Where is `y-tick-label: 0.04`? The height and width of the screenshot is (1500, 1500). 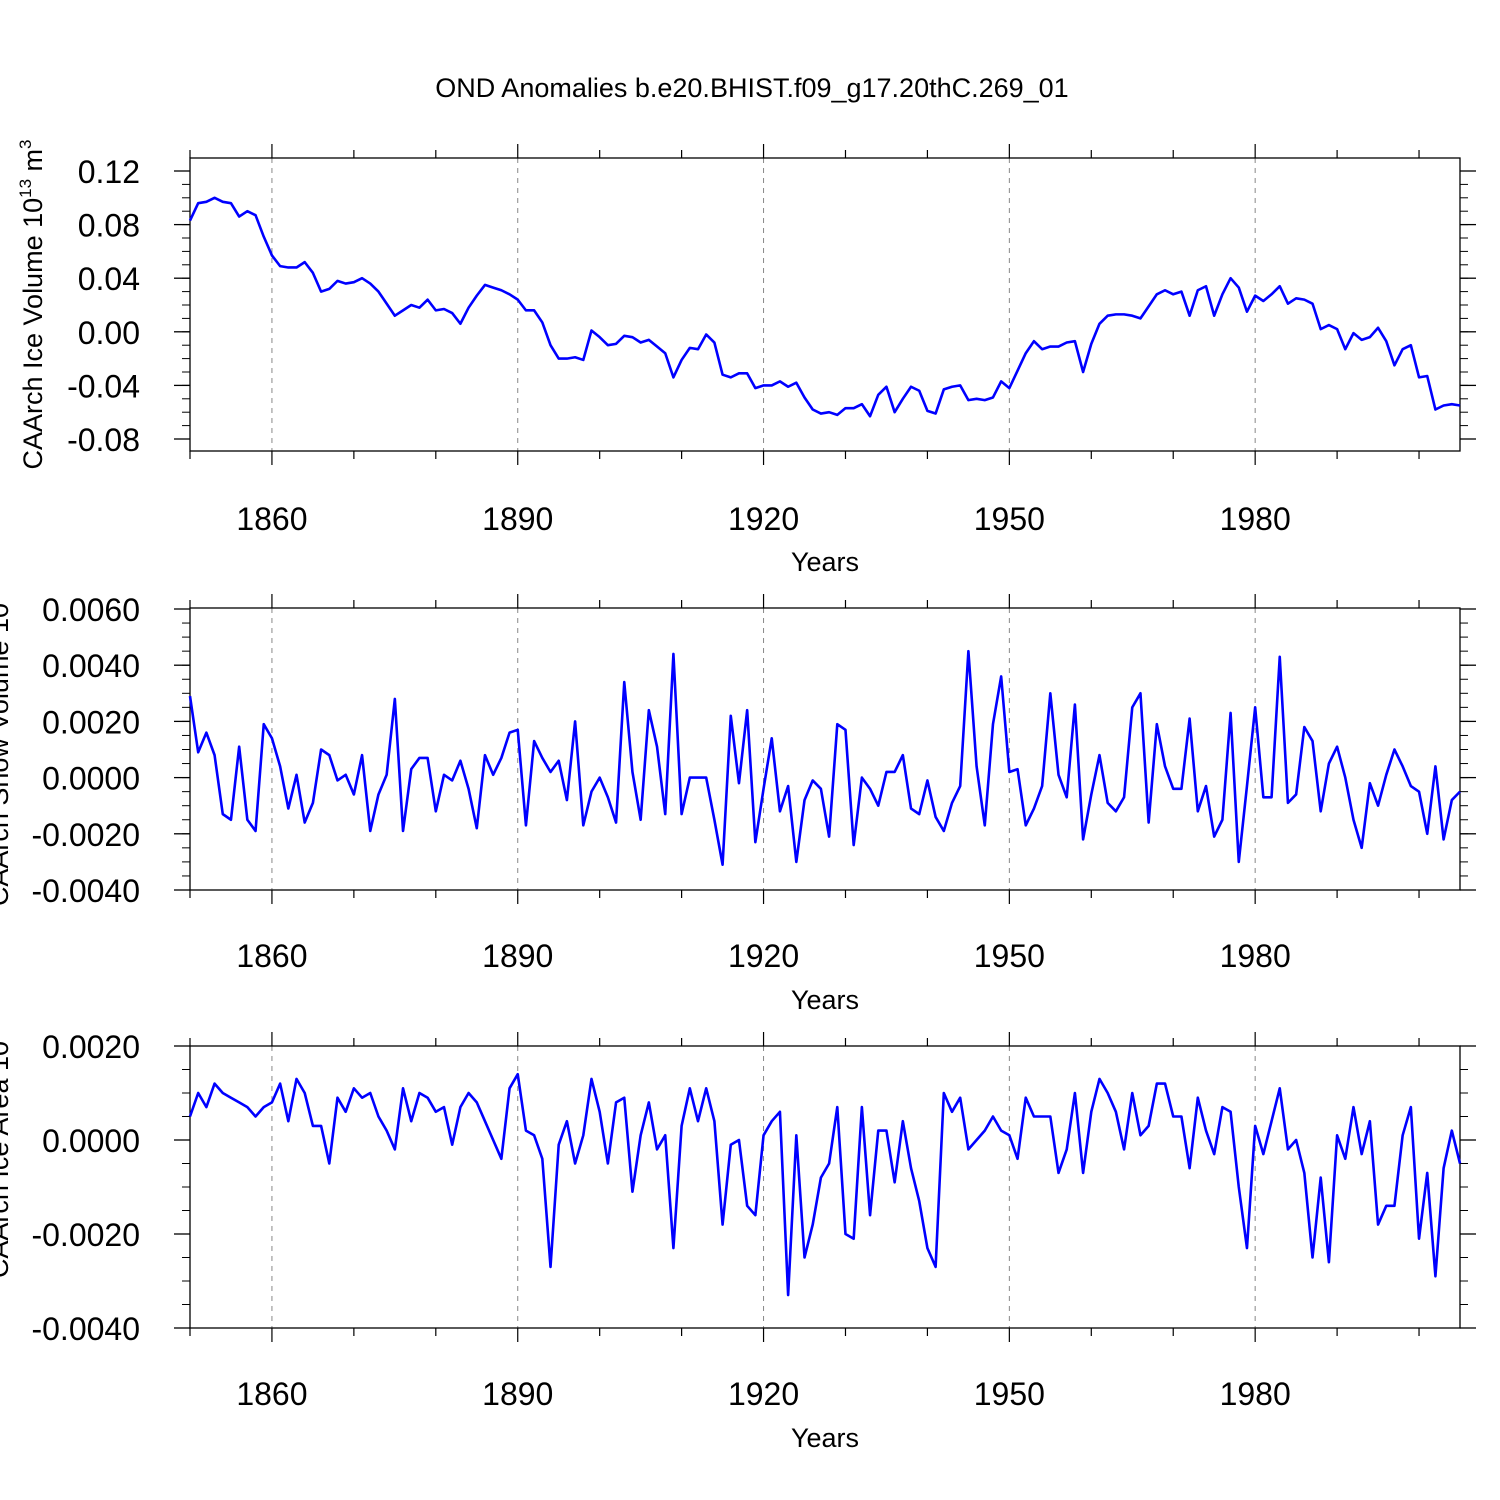
y-tick-label: 0.04 is located at coordinates (109, 279).